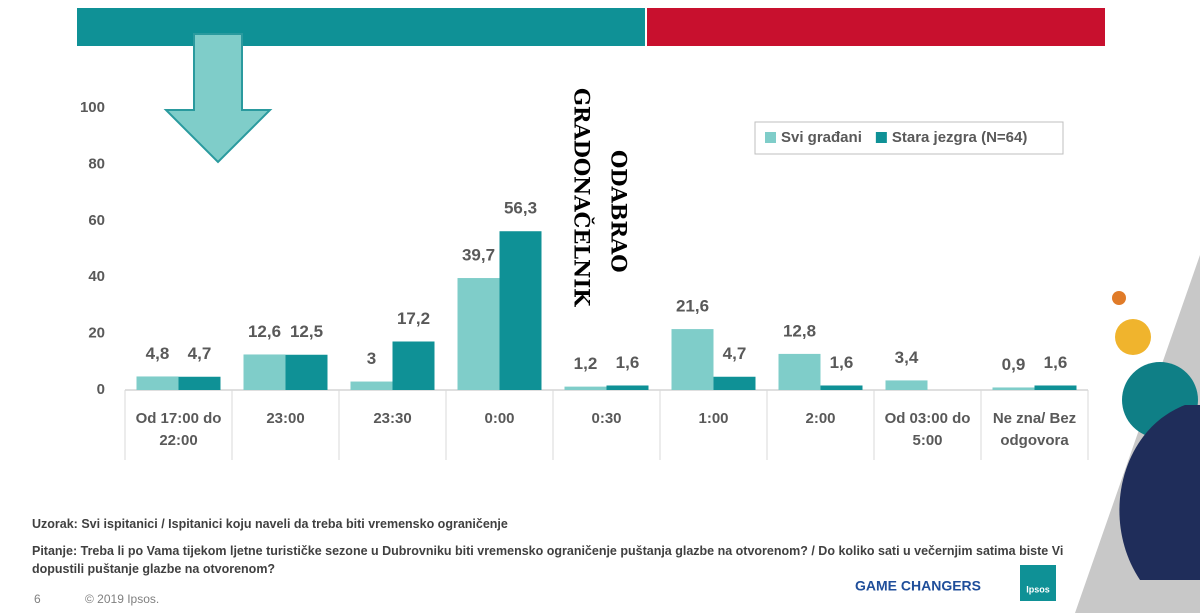 This screenshot has width=1200, height=613. Describe the element at coordinates (1038, 589) in the screenshot. I see `logo-text: Ipsos` at that location.